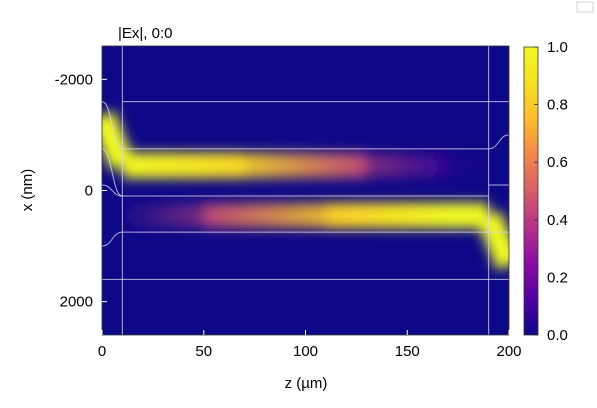  I want to click on x-tick-label: 0, so click(102, 351).